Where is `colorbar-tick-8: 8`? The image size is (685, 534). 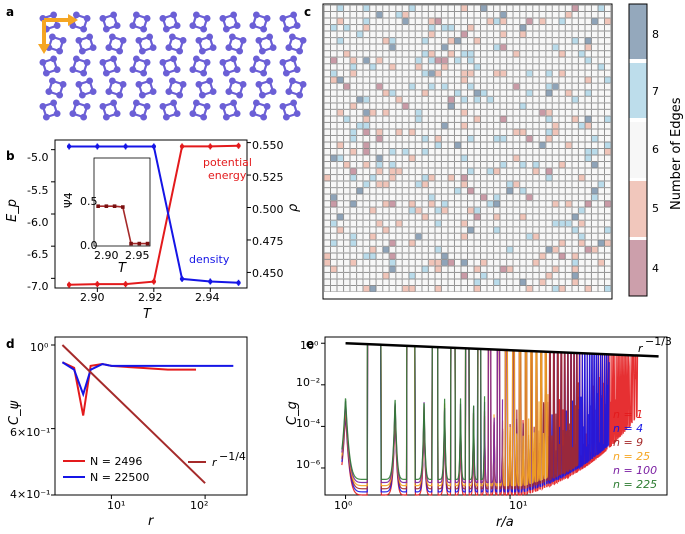
colorbar-tick-8: 8 is located at coordinates (655, 34).